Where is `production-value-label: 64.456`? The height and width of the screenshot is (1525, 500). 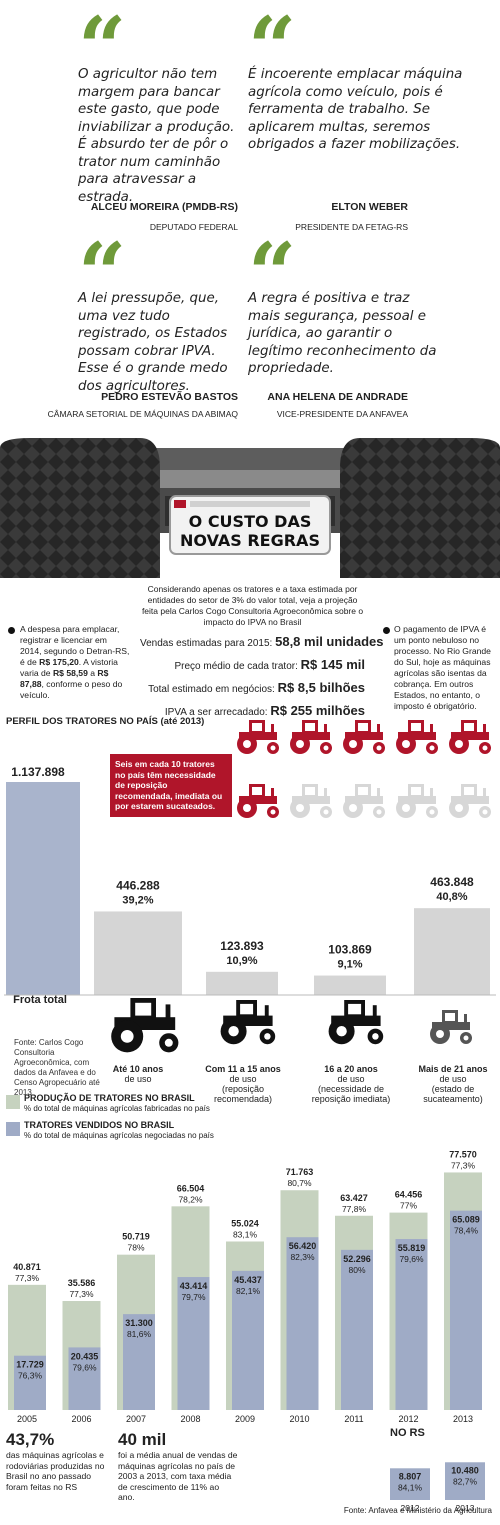
production-value-label: 64.456 is located at coordinates (409, 1195).